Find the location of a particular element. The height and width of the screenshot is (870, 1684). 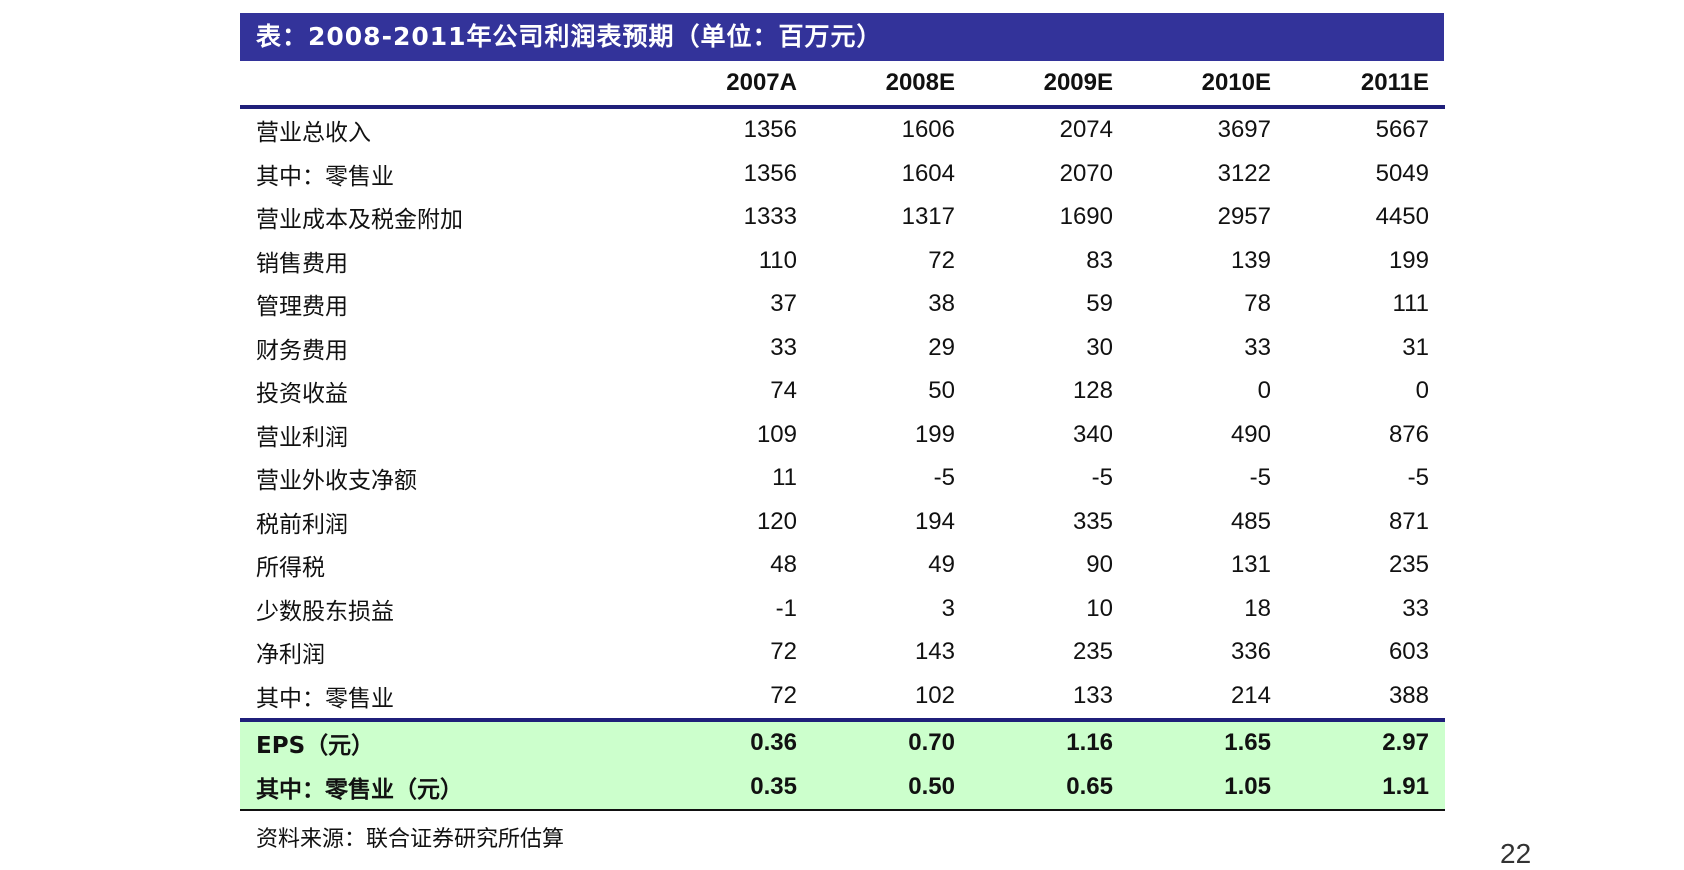

table-cell: 1.65 is located at coordinates (1208, 741).